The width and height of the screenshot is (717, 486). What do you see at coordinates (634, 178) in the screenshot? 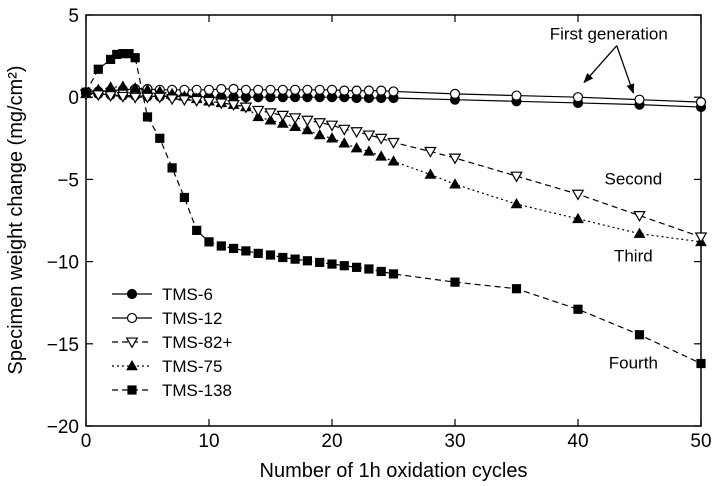
I see `annotation-label: Second` at bounding box center [634, 178].